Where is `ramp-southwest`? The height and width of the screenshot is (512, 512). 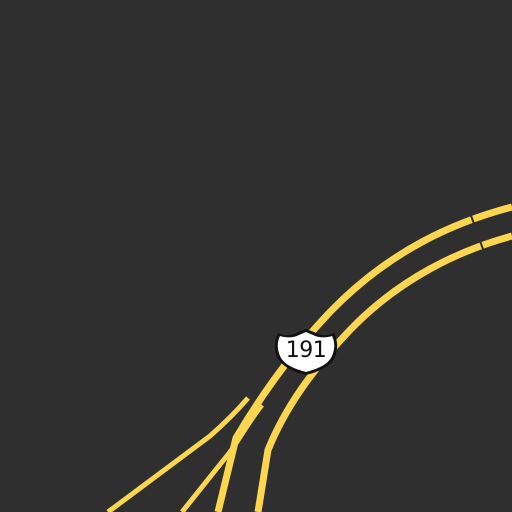 ramp-southwest is located at coordinates (178, 454).